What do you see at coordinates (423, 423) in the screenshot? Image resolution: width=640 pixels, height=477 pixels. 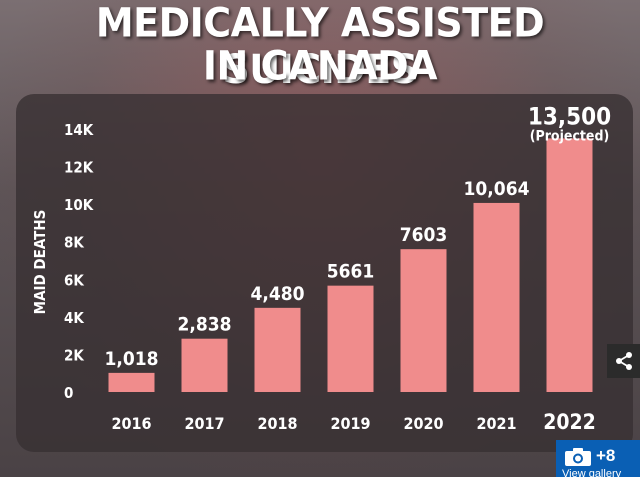 I see `x-tick-label: 2020` at bounding box center [423, 423].